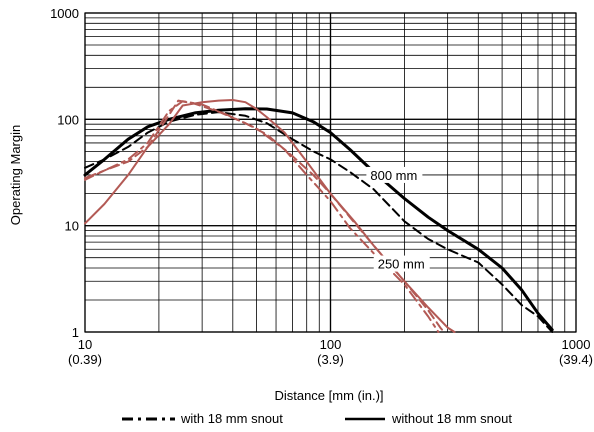 Image resolution: width=594 pixels, height=432 pixels. What do you see at coordinates (576, 344) in the screenshot?
I see `x-tick-label: 1000` at bounding box center [576, 344].